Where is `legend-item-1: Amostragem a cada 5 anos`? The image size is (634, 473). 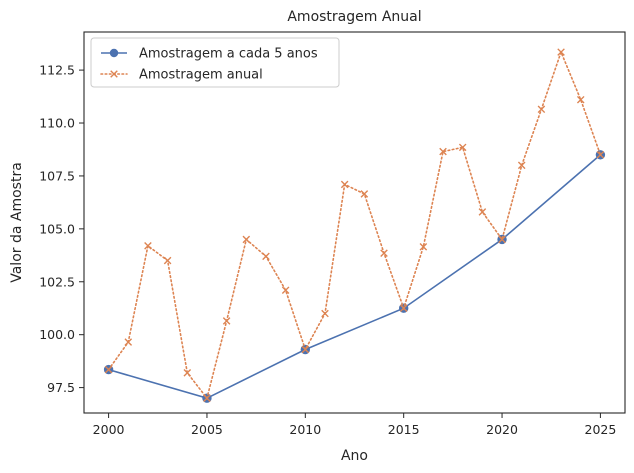
legend-item-1: Amostragem a cada 5 anos is located at coordinates (209, 54).